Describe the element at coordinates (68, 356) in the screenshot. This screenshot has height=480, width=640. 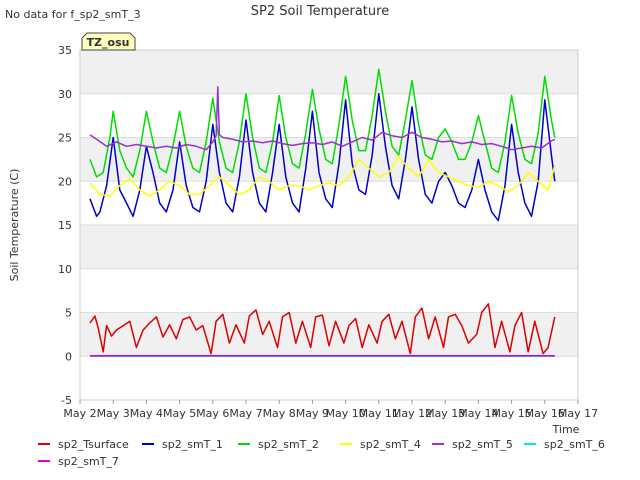
I see `y-tick-label: 0` at that location.